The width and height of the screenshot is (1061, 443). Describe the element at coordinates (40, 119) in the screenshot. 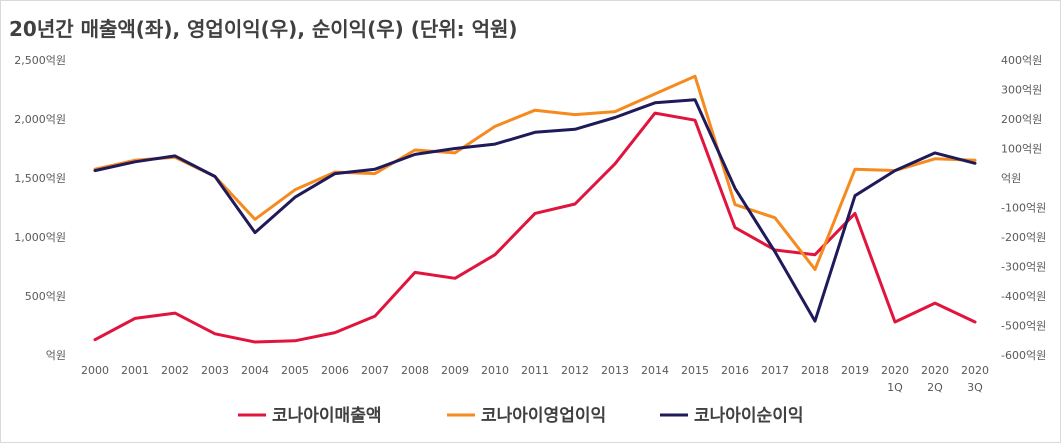

I see `left-axis-tick-label: 2,000억원` at that location.